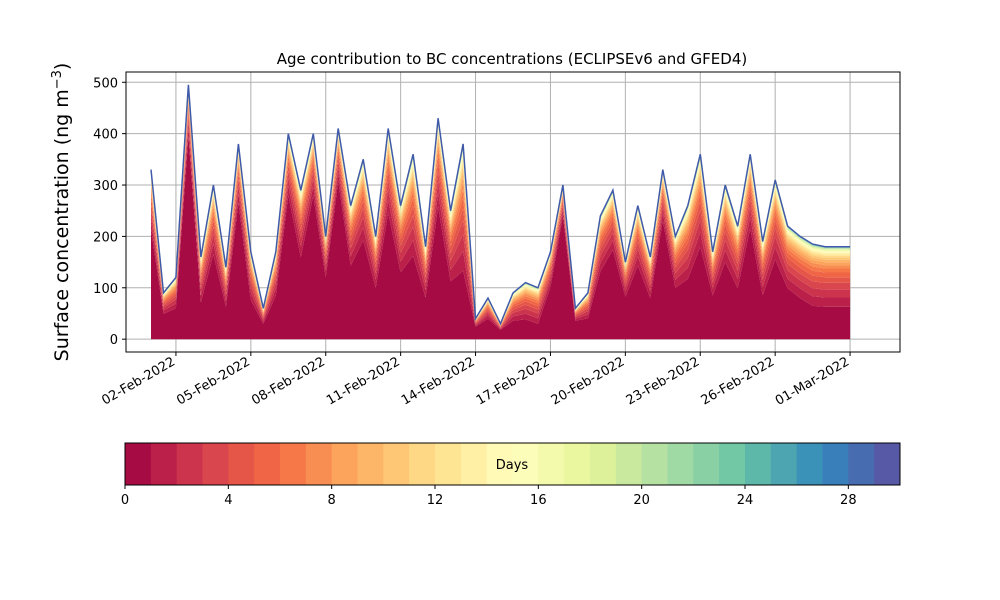 Image resolution: width=1000 pixels, height=600 pixels. What do you see at coordinates (438, 381) in the screenshot?
I see `x-tick-label: 14-Feb-2022` at bounding box center [438, 381].